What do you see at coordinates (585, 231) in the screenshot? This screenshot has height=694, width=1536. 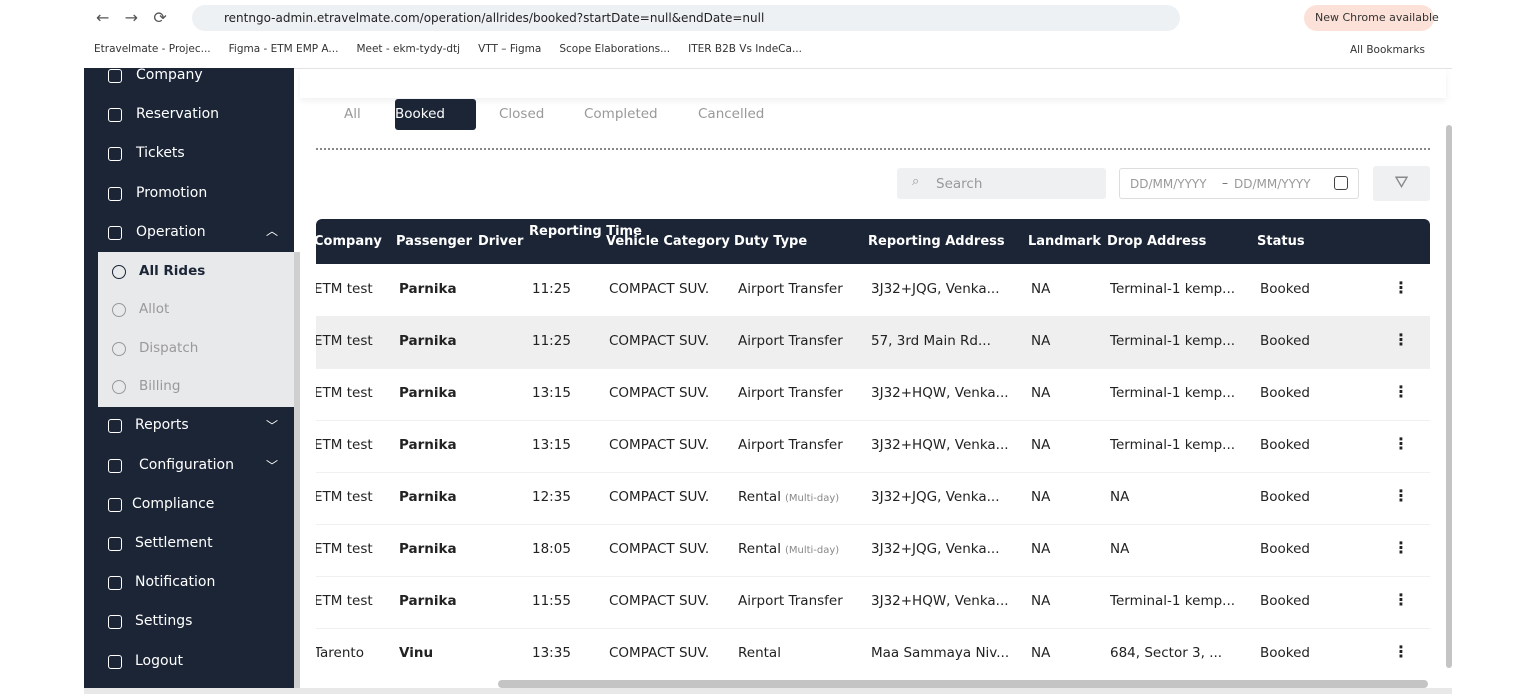 I see `column-header: Reporting Time` at bounding box center [585, 231].